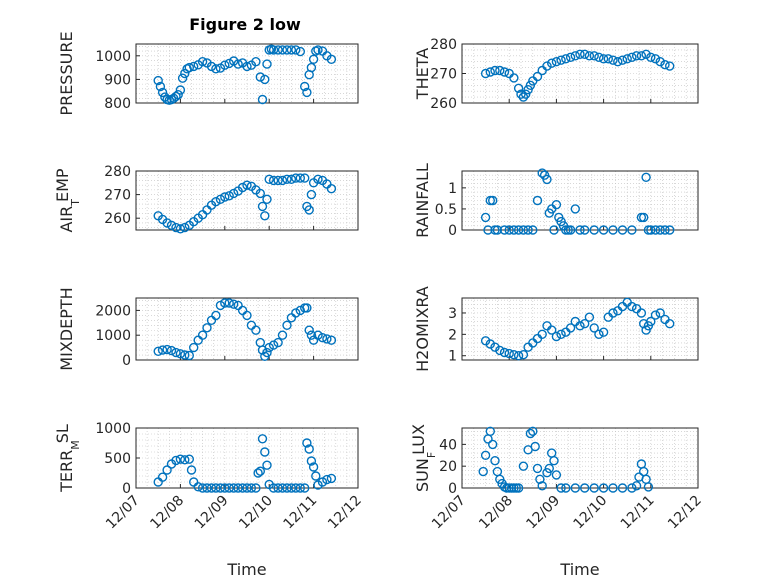 This screenshot has height=583, width=778. I want to click on y-axis-label: RAINFALL, so click(422, 200).